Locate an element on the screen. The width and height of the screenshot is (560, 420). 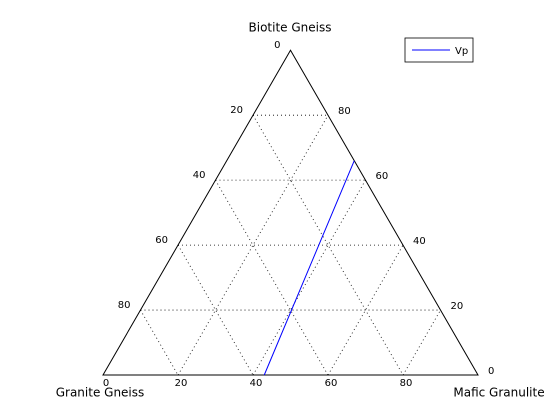
series-line is located at coordinates (309, 268).